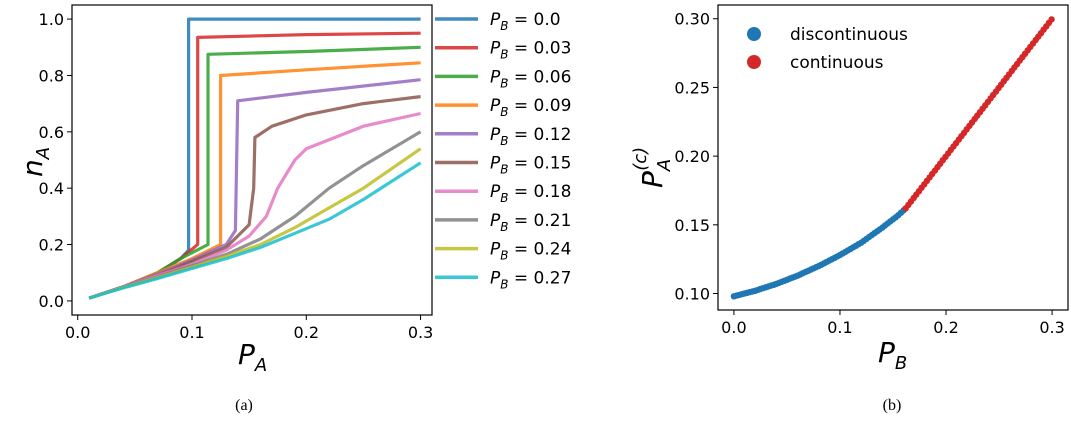 This screenshot has width=1071, height=421. What do you see at coordinates (244, 405) in the screenshot?
I see `panel-a-caption: (a)` at bounding box center [244, 405].